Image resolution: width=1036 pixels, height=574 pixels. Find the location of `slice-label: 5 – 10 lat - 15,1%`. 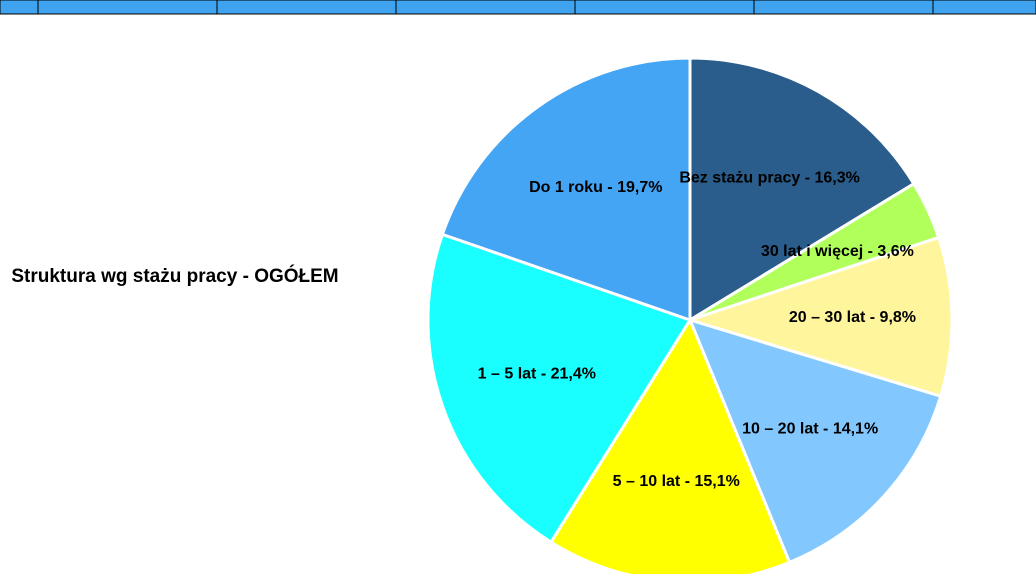

slice-label: 5 – 10 lat - 15,1% is located at coordinates (676, 481).